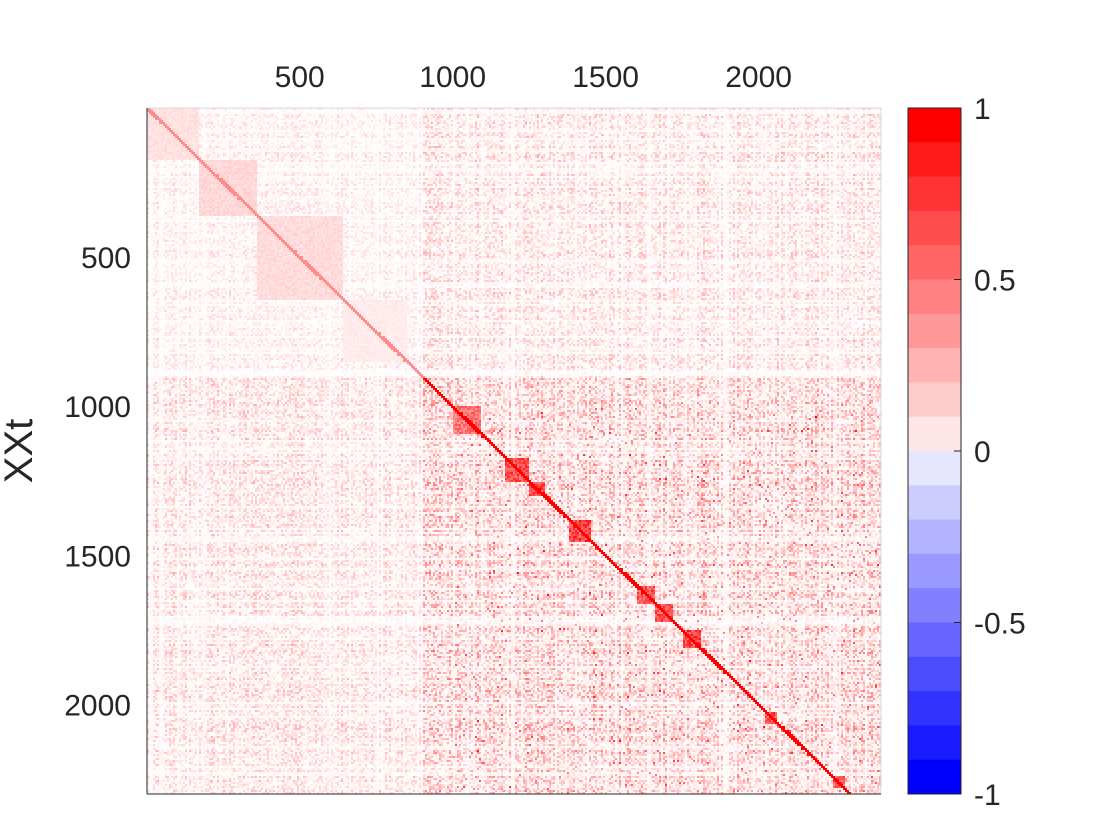  Describe the element at coordinates (1000, 624) in the screenshot. I see `colorbar-tick-label: -0.5` at that location.